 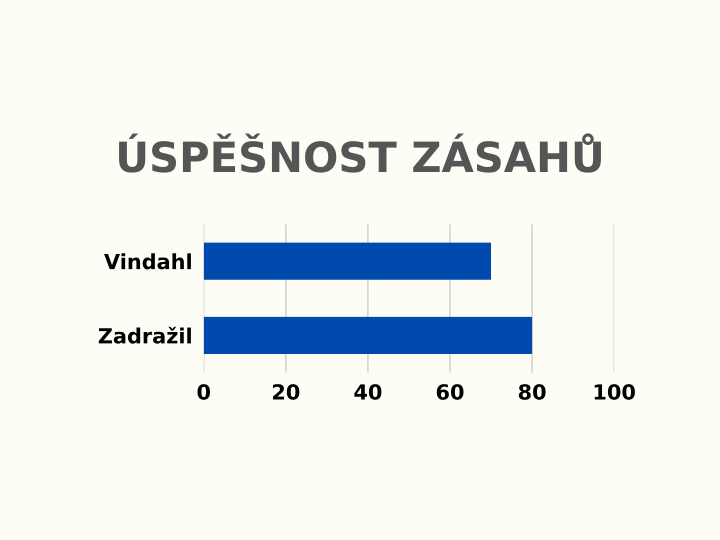 I want to click on x-tick-label: 80, so click(x=532, y=392).